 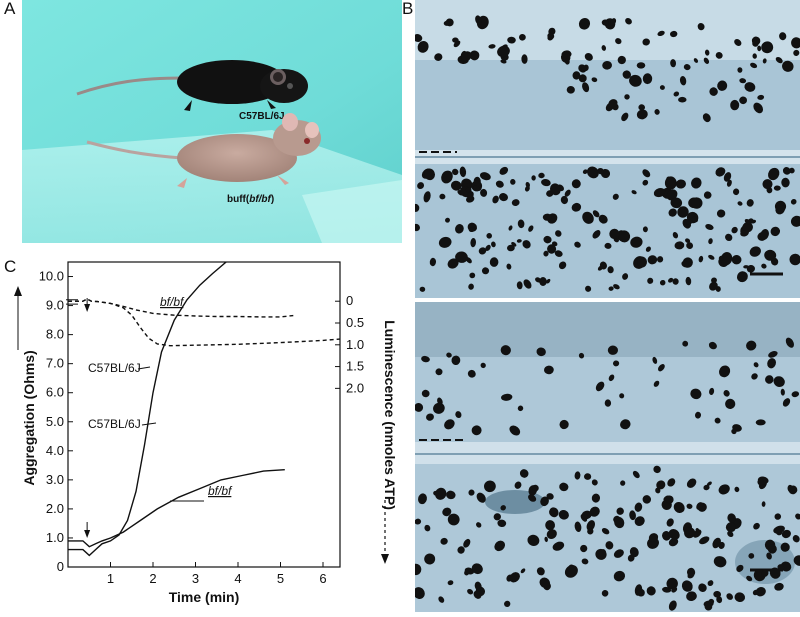 I want to click on annotation-leader, so click(x=144, y=368).